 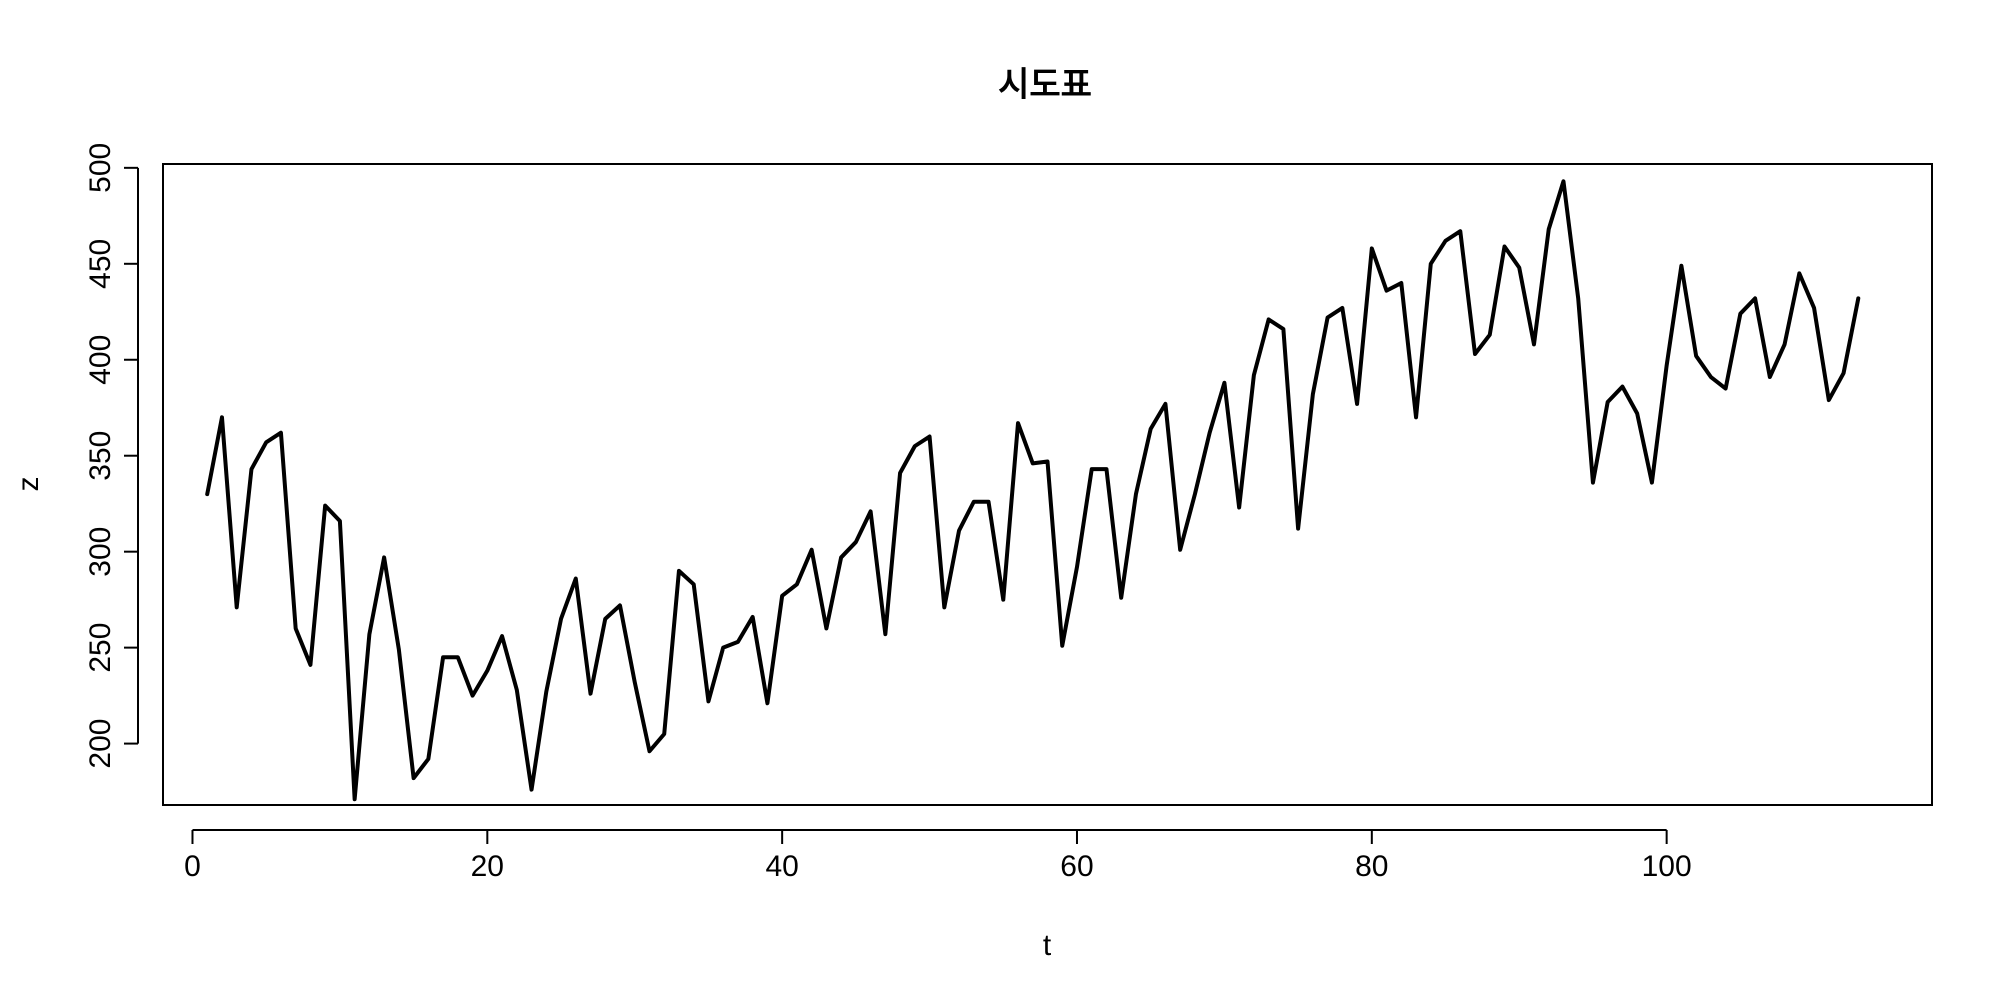 I want to click on x-axis: 0 20 40 60 80 100, so click(x=938, y=856).